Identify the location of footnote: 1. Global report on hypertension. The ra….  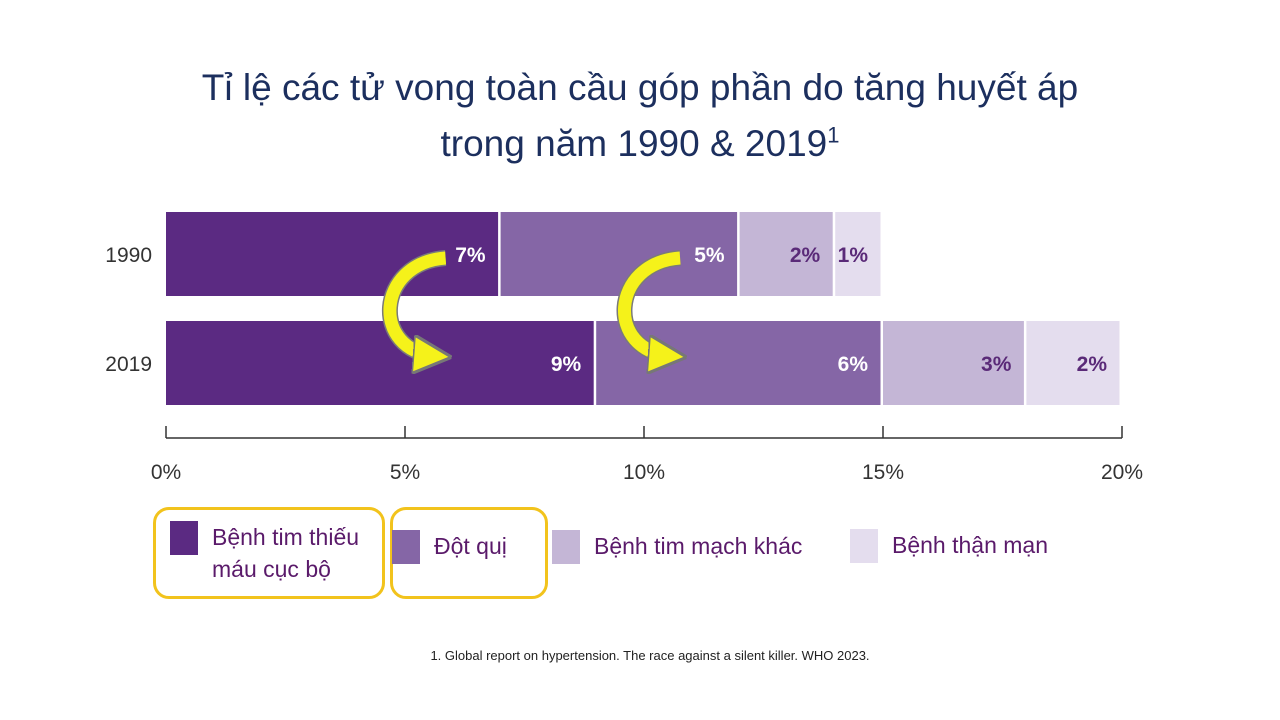
(650, 655).